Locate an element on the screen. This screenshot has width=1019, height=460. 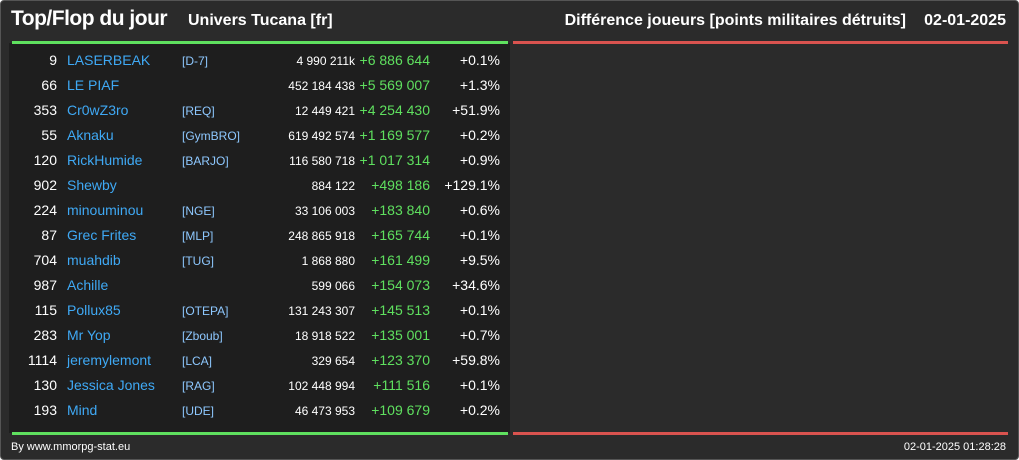
alliance-tag-link: [MLP] is located at coordinates (198, 236).